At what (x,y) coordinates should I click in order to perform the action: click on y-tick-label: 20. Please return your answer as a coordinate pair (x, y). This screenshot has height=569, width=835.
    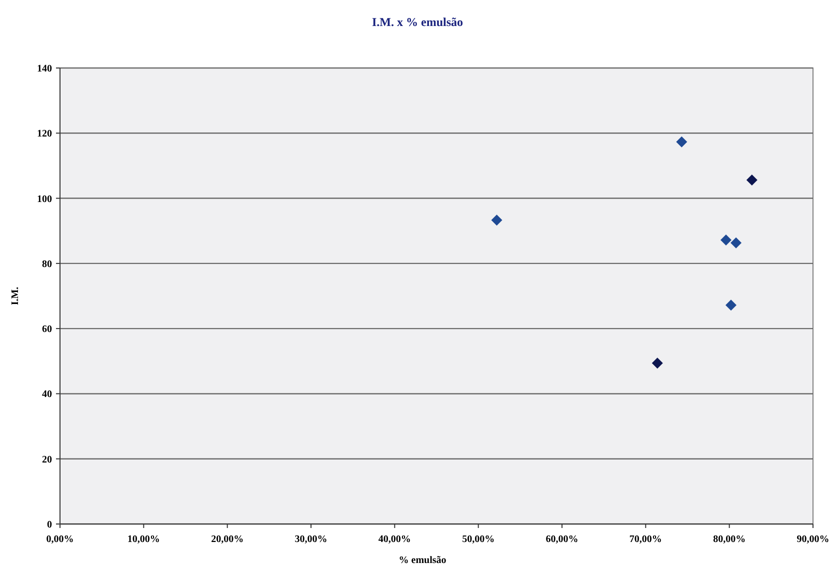
    Looking at the image, I should click on (47, 460).